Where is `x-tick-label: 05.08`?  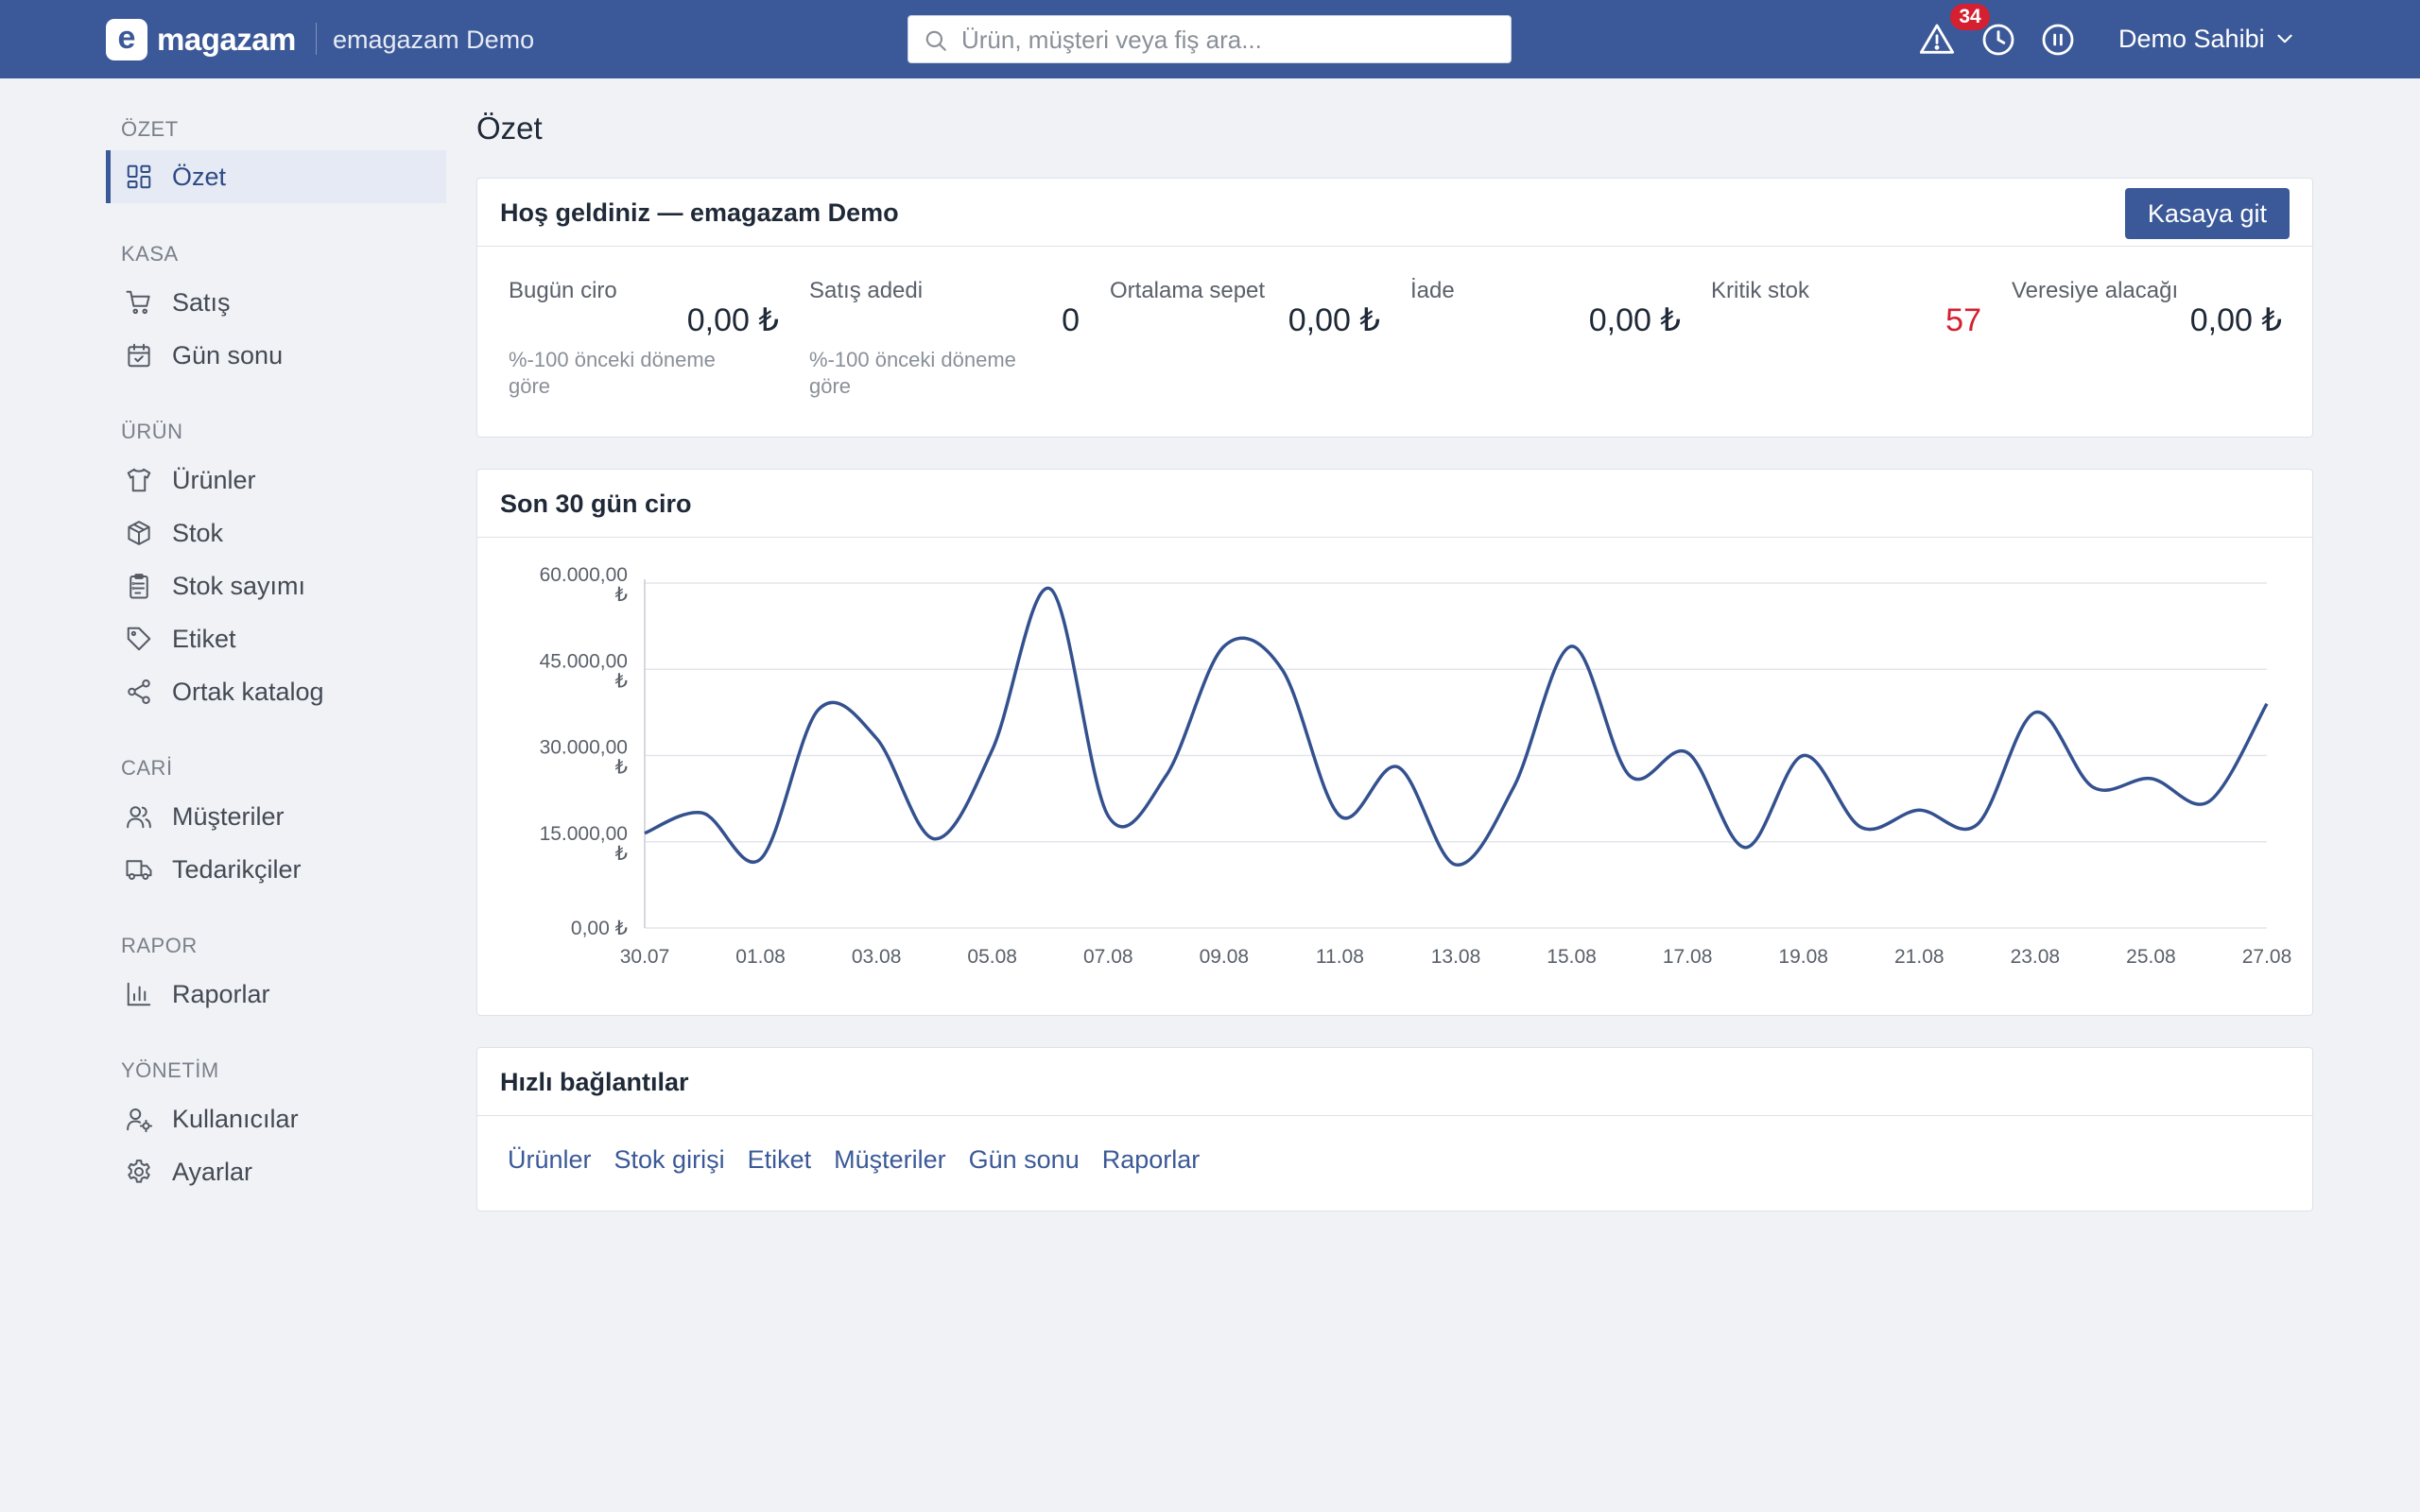 x-tick-label: 05.08 is located at coordinates (992, 957).